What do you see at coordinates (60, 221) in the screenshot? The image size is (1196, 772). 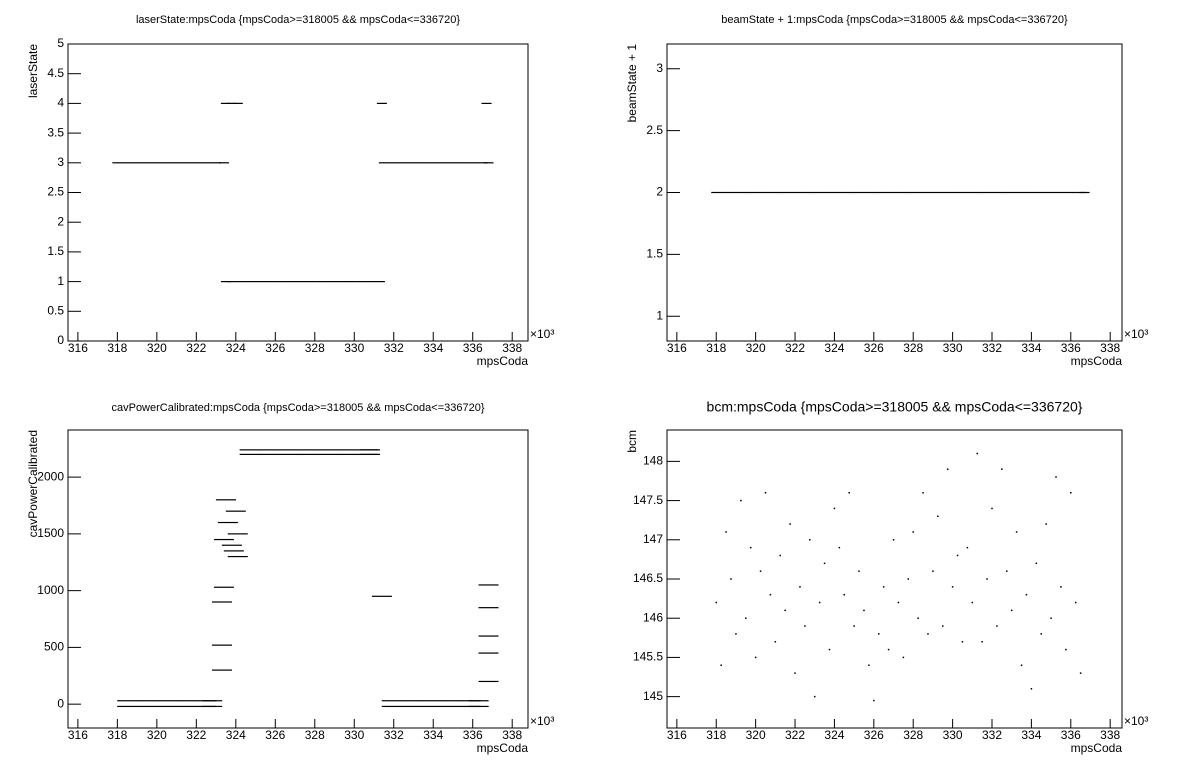 I see `y-tick-label: 2` at bounding box center [60, 221].